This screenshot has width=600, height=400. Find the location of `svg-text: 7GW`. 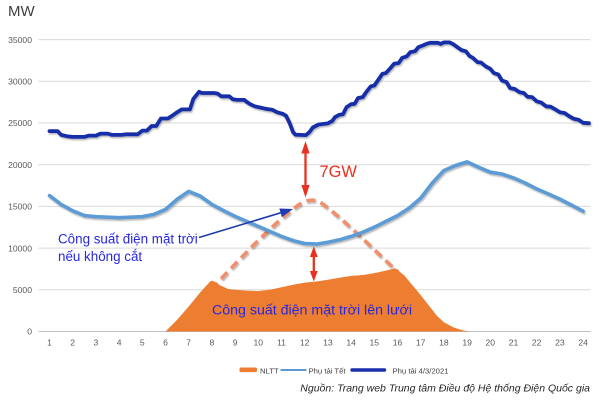

svg-text: 7GW is located at coordinates (339, 172).